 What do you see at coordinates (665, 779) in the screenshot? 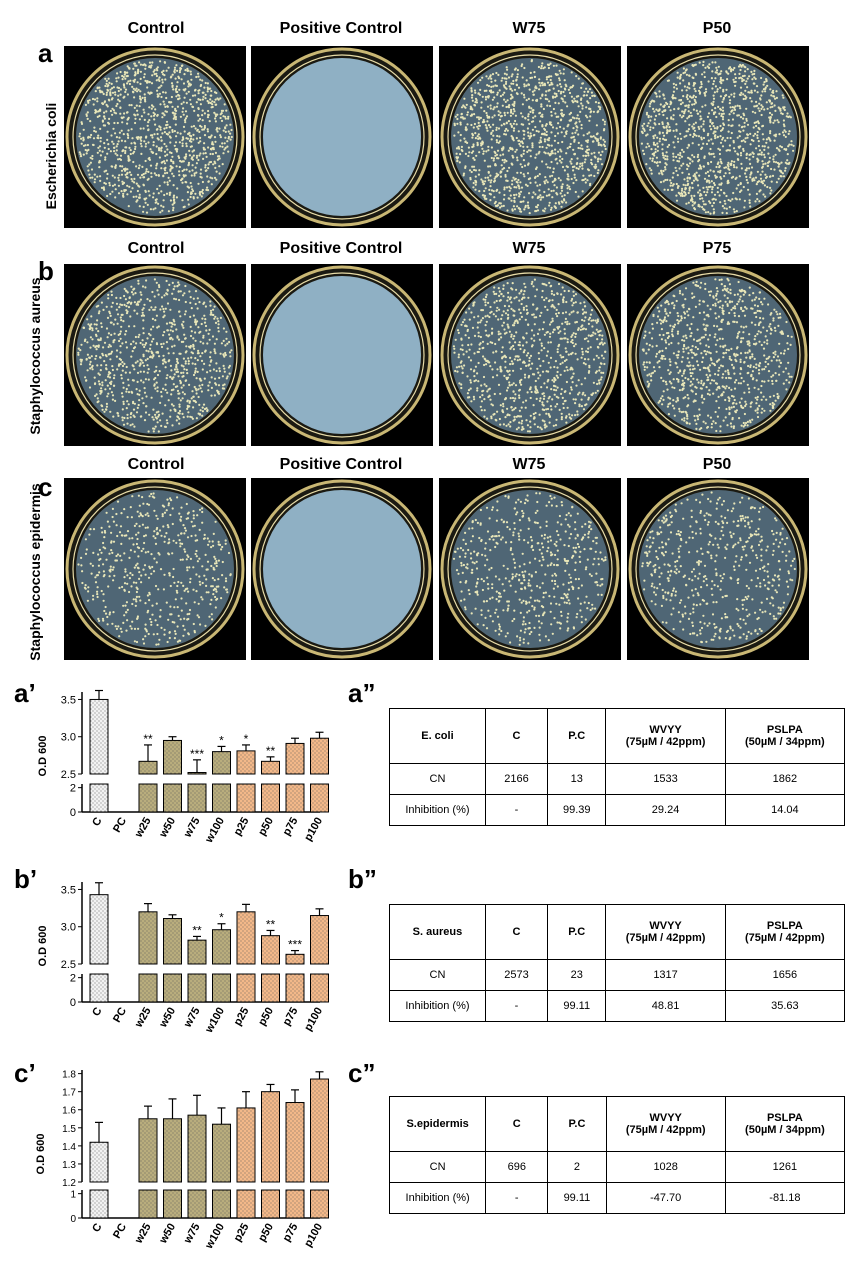
I see `table-cell: 1533` at bounding box center [665, 779].